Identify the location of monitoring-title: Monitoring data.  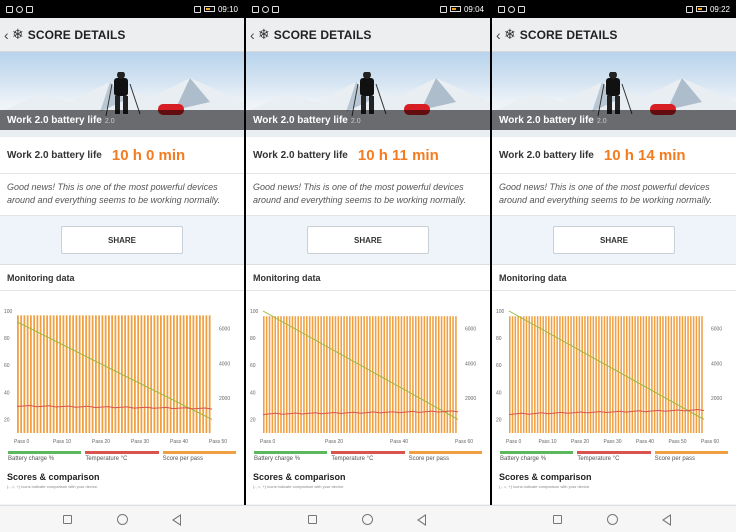
(614, 278).